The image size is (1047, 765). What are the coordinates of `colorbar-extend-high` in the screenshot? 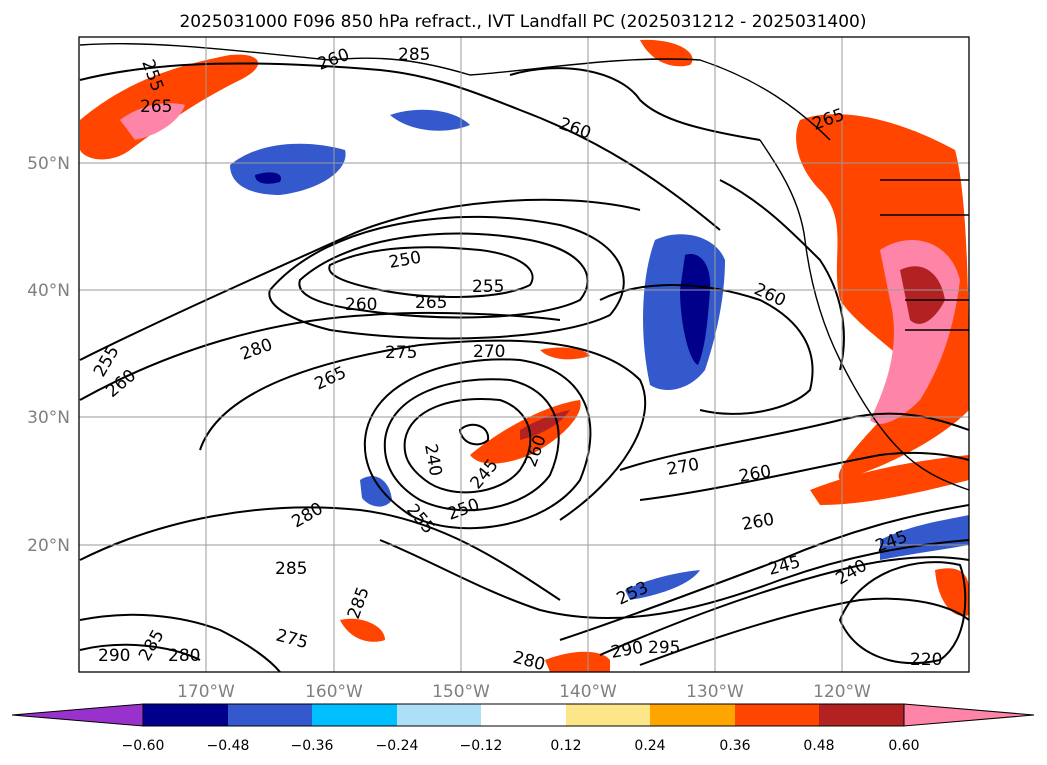 It's located at (969, 715).